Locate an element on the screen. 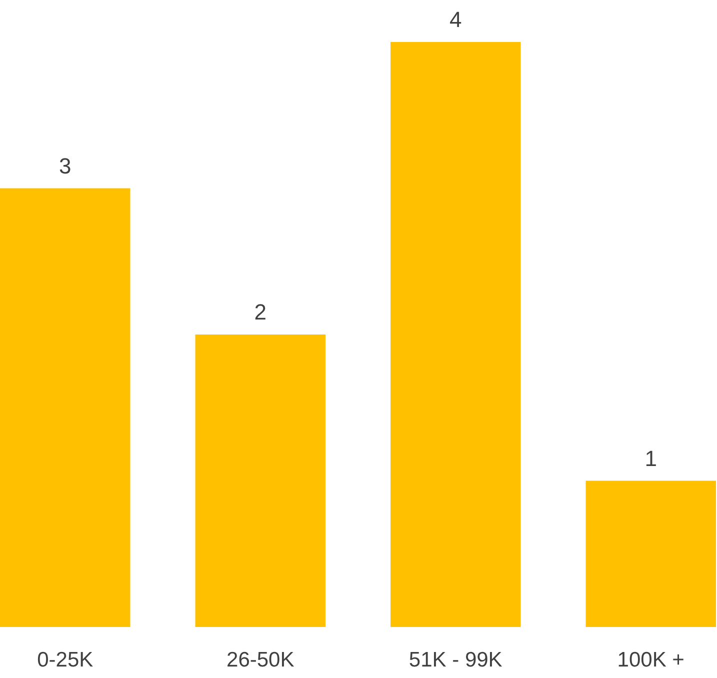 Image resolution: width=717 pixels, height=678 pixels. data-label: 1 is located at coordinates (651, 458).